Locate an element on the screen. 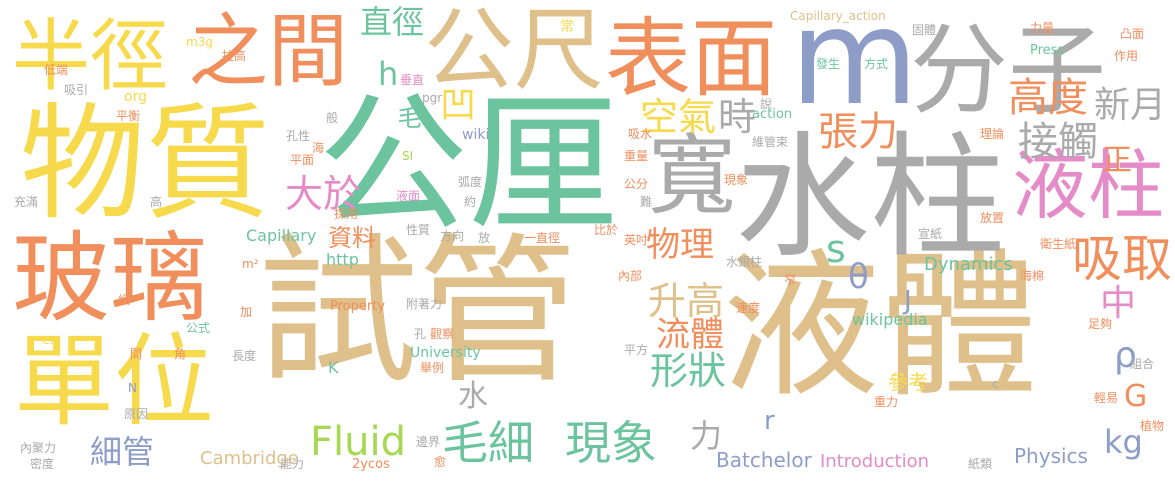 This screenshot has height=482, width=1175. word: 重量 is located at coordinates (636, 156).